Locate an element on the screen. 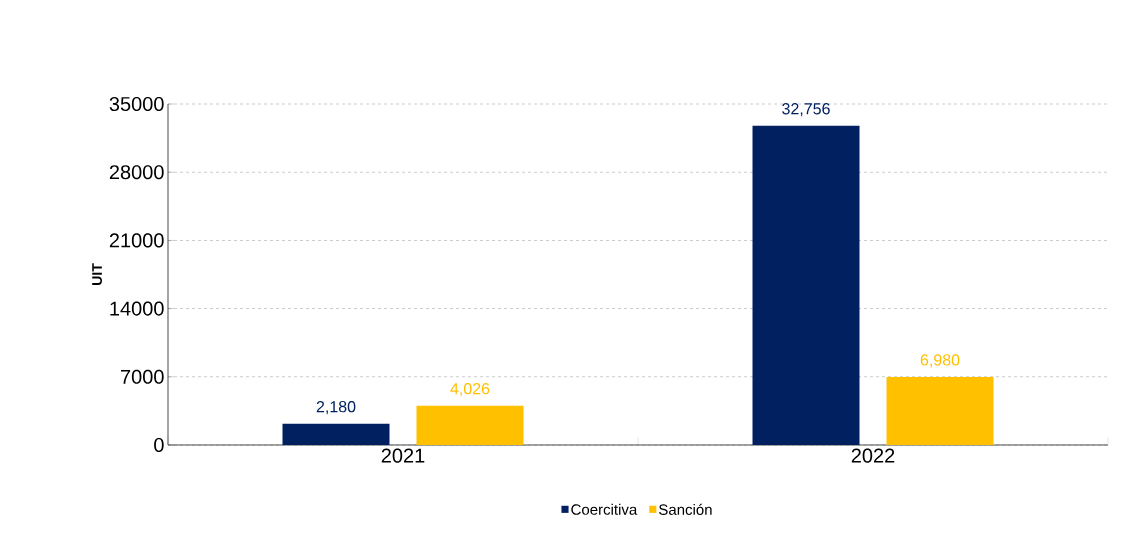  data-label: 2,180 is located at coordinates (336, 408).